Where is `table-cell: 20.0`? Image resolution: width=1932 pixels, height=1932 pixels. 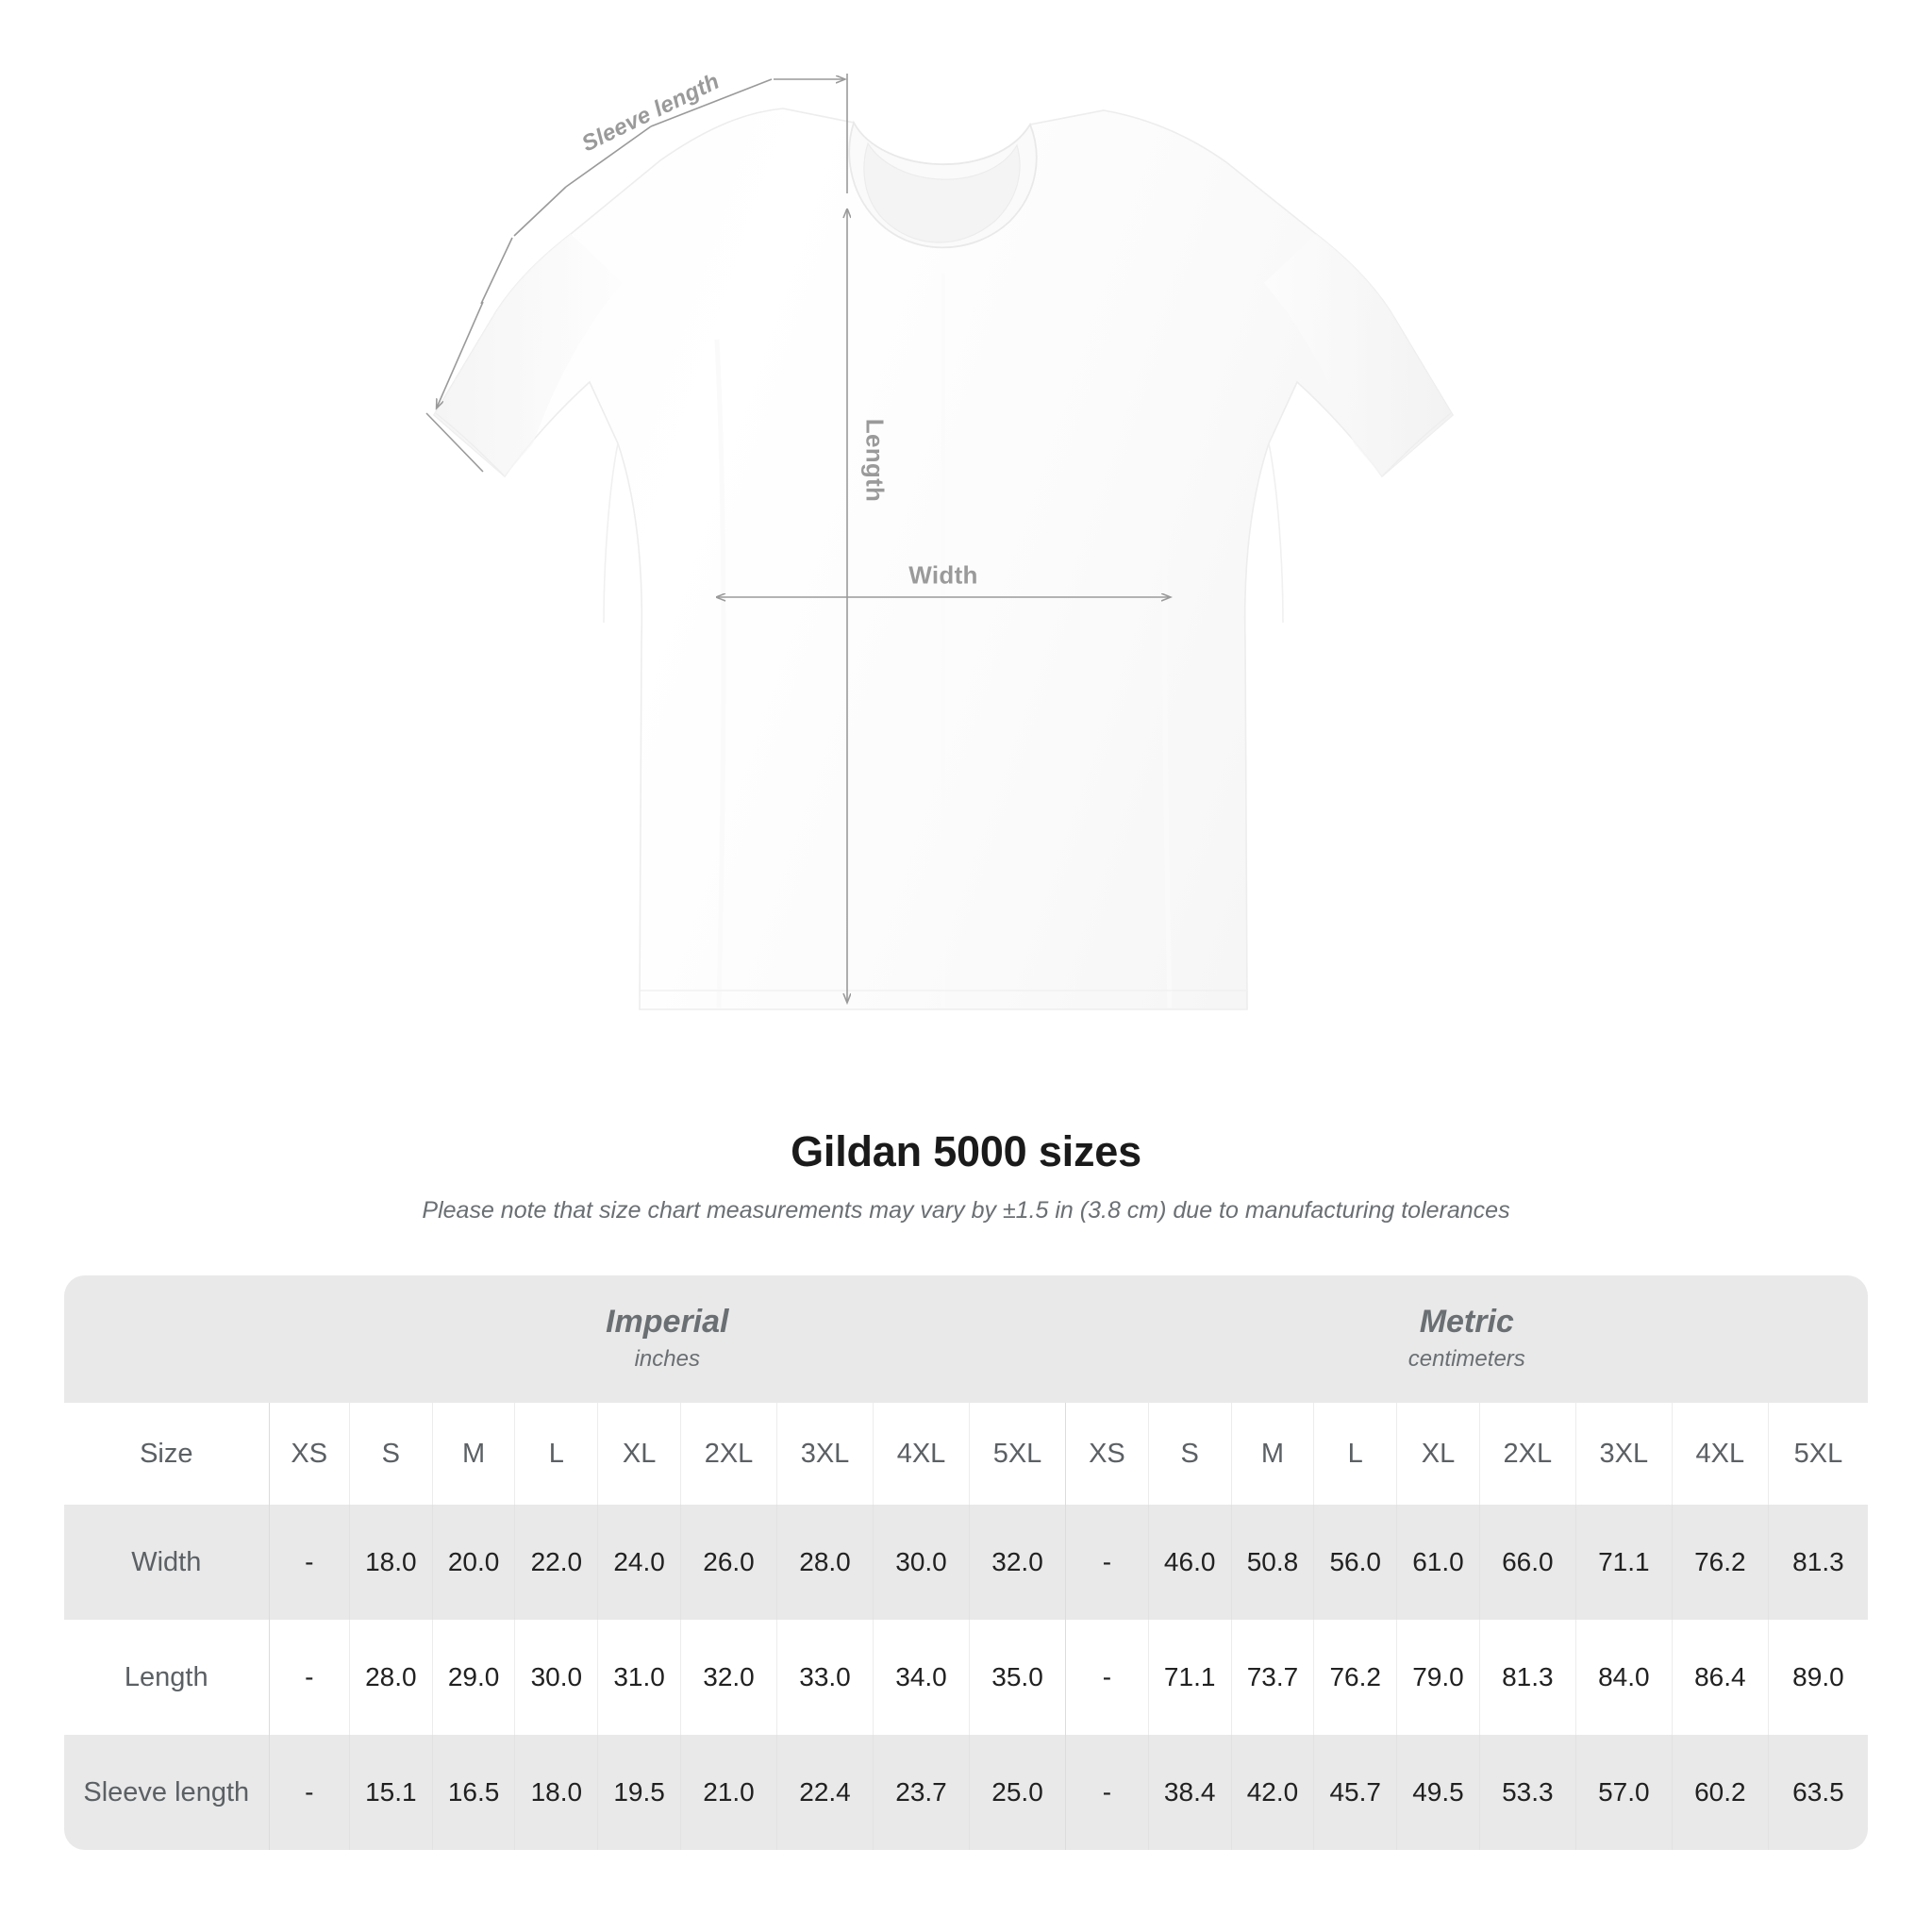 table-cell: 20.0 is located at coordinates (473, 1562).